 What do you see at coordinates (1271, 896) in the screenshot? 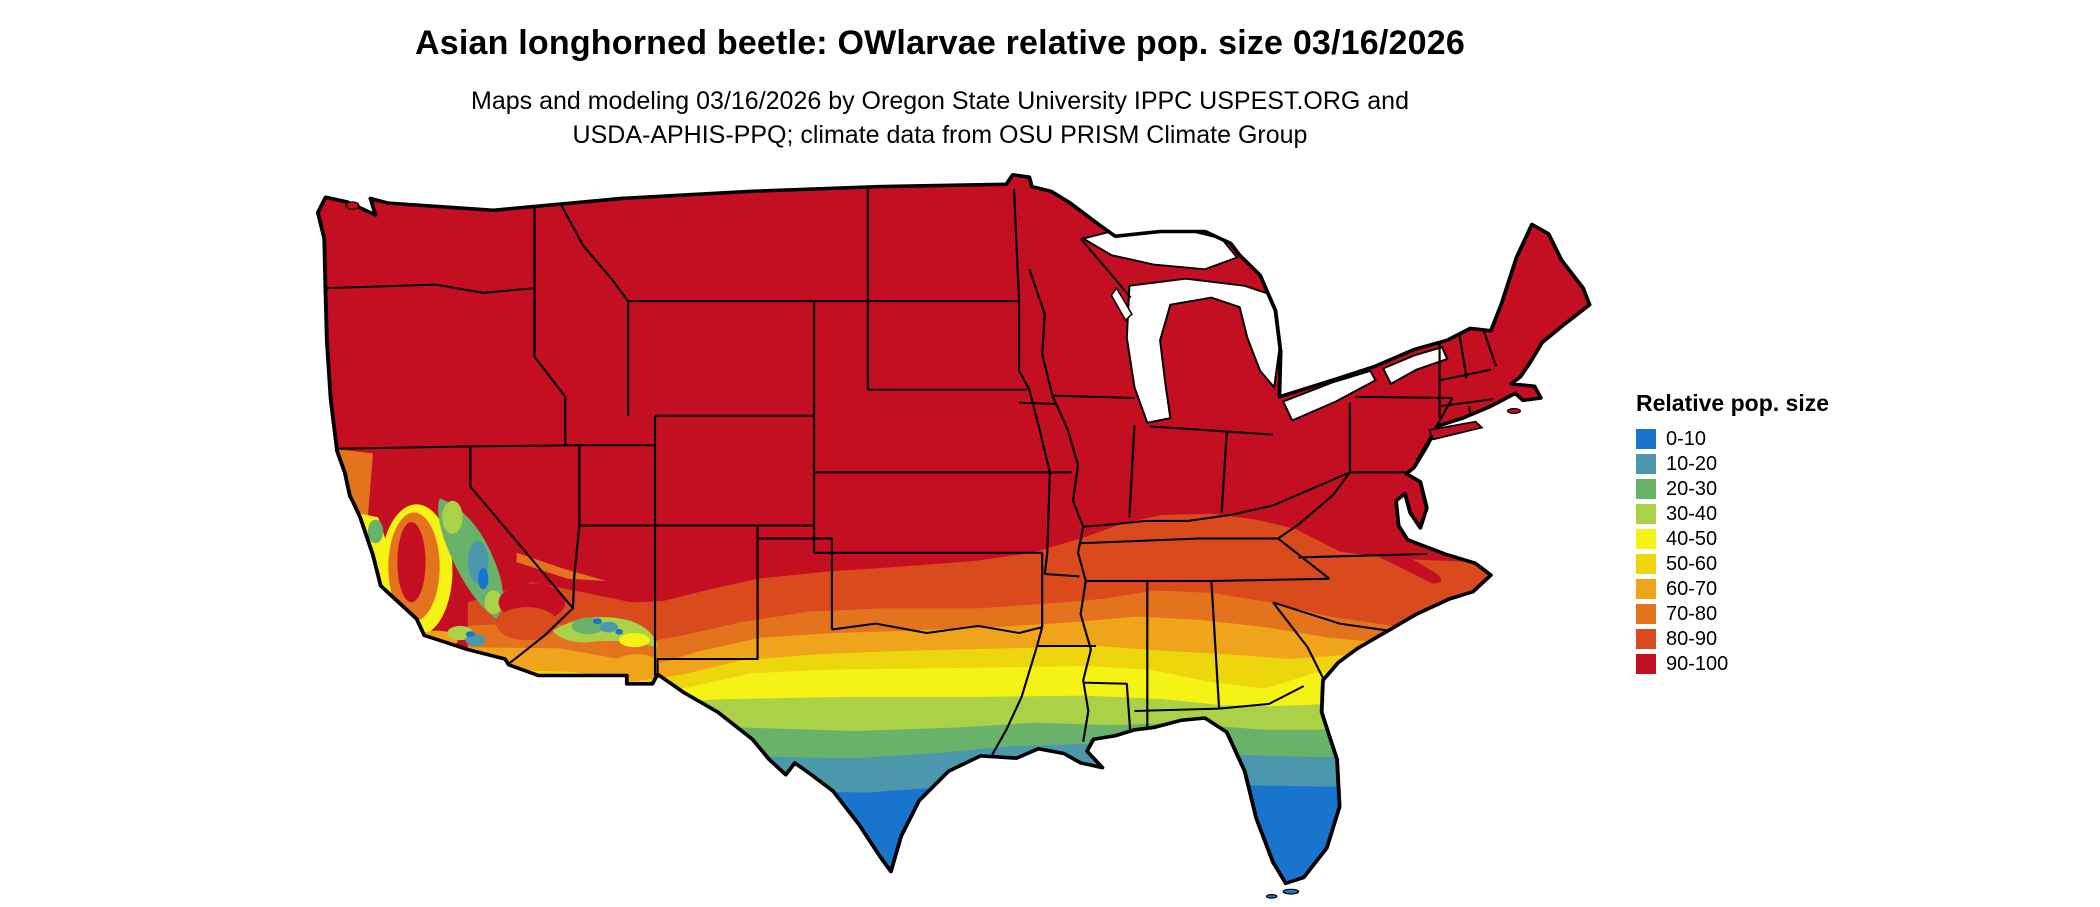
I see `florida-keys` at bounding box center [1271, 896].